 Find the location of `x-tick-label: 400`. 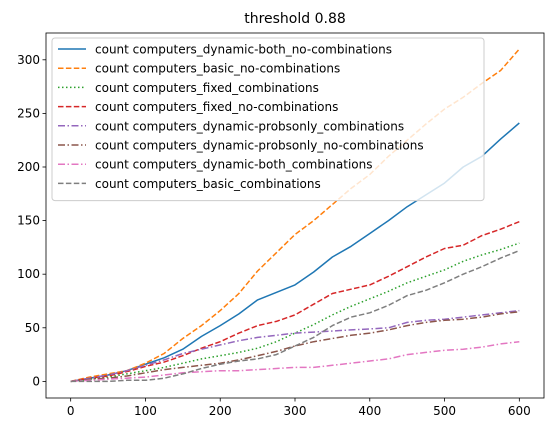

x-tick-label: 400 is located at coordinates (369, 411).